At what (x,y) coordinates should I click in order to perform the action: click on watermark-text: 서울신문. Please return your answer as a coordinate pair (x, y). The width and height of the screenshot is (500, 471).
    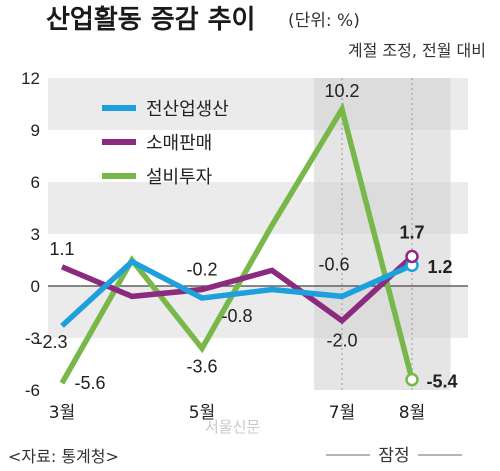
    Looking at the image, I should click on (232, 427).